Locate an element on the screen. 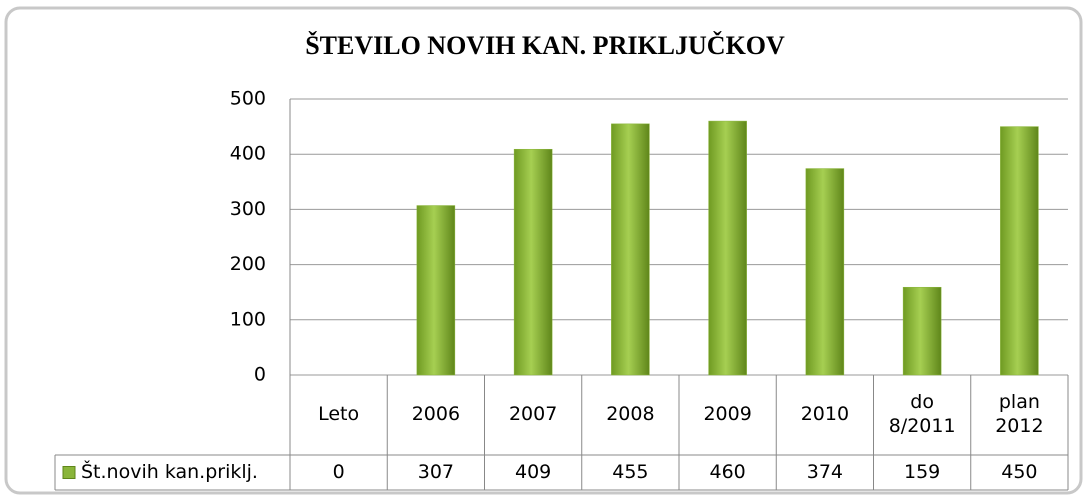  table-value: 0 is located at coordinates (338, 471).